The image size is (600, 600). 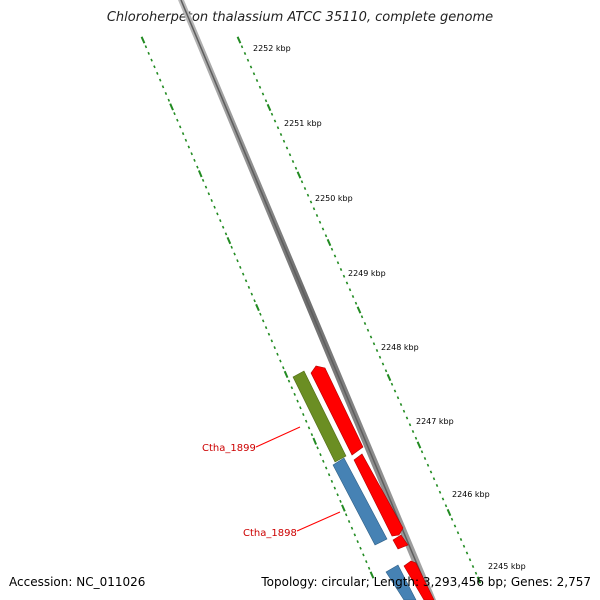 I want to click on gene-label-ctha-1899: Ctha_1899, so click(x=229, y=448).